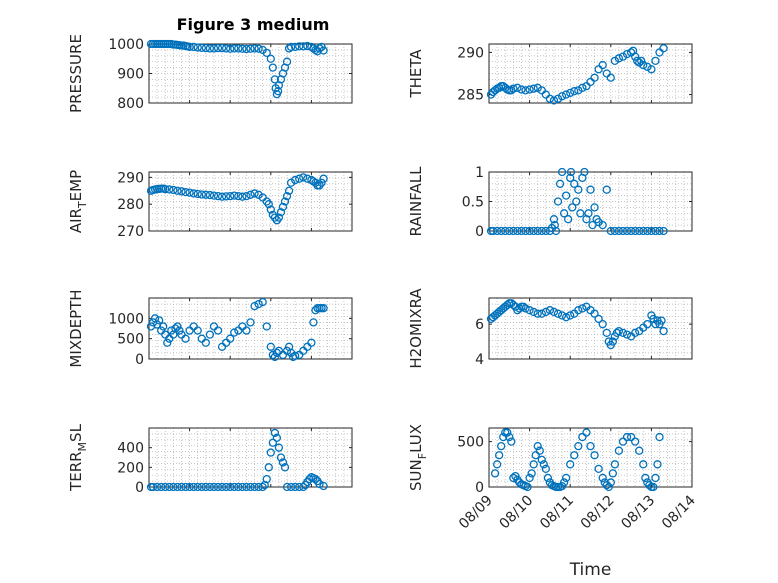  I want to click on subplot-7: 0 200 400 TERRMSL, so click(210, 459).